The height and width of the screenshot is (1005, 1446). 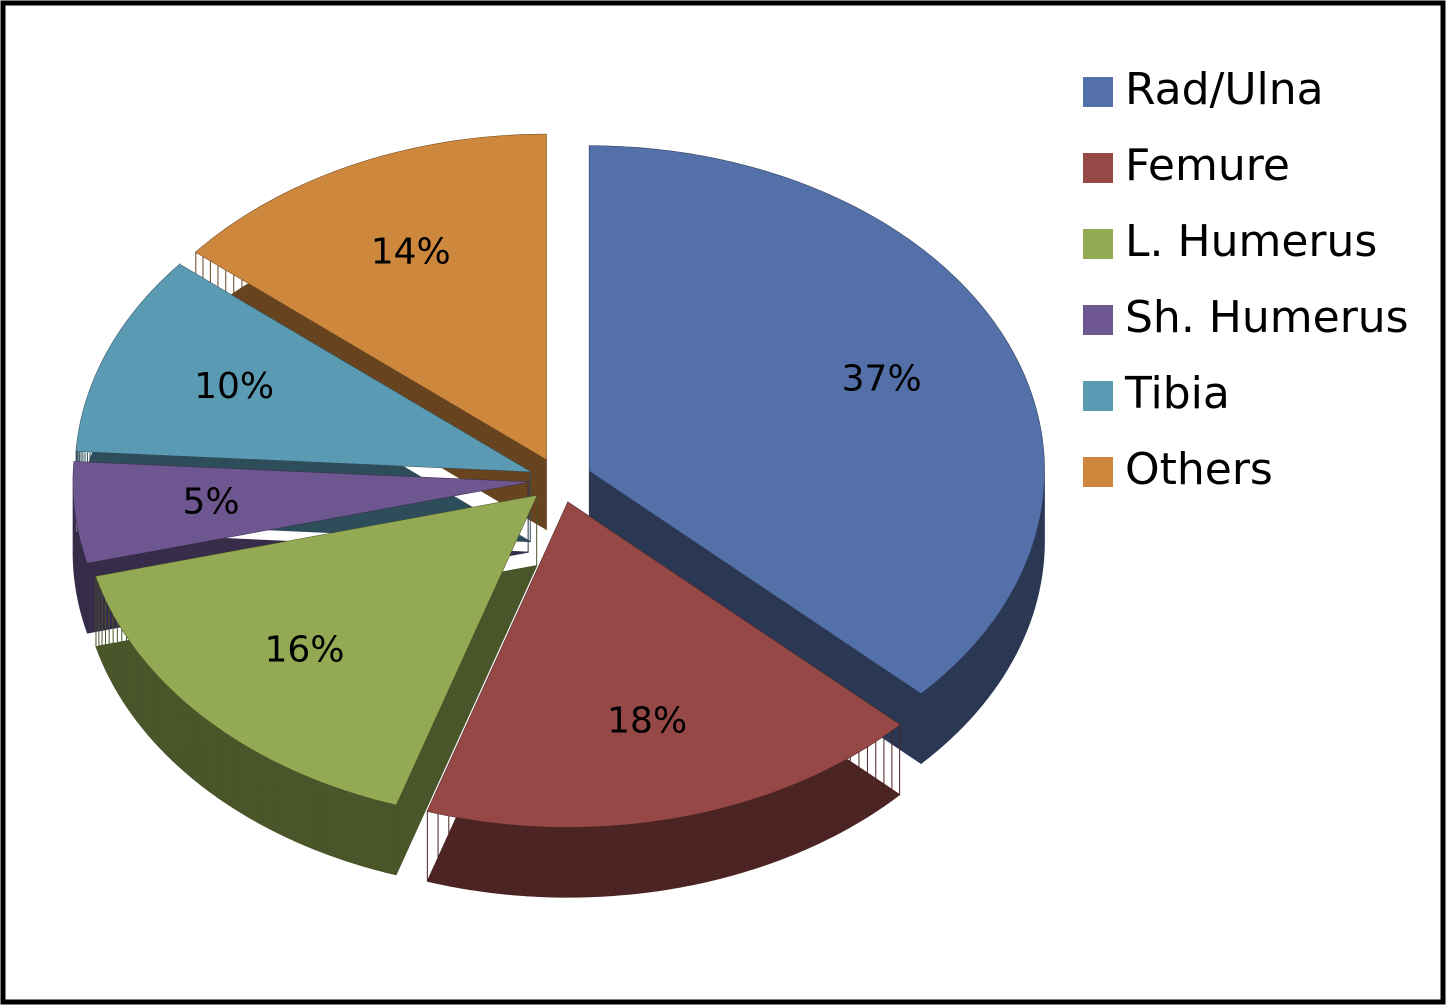 What do you see at coordinates (1199, 469) in the screenshot?
I see `legend-label: Others` at bounding box center [1199, 469].